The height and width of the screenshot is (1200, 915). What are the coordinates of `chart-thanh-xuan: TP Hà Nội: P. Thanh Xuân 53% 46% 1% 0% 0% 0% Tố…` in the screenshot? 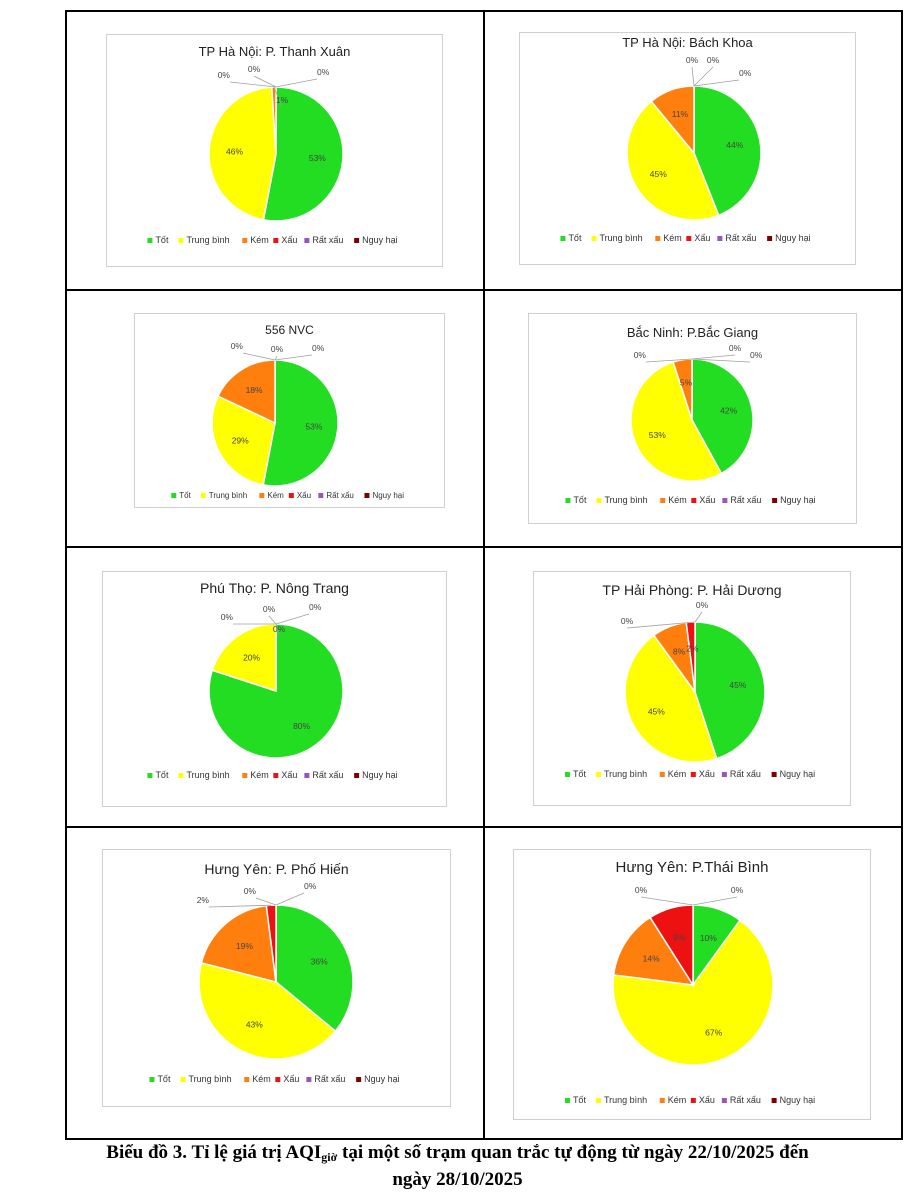 It's located at (274, 150).